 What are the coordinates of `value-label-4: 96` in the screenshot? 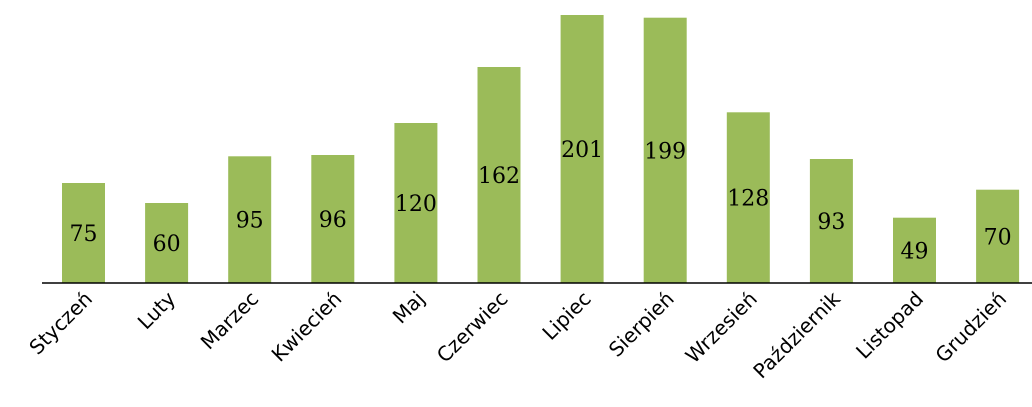 It's located at (333, 220).